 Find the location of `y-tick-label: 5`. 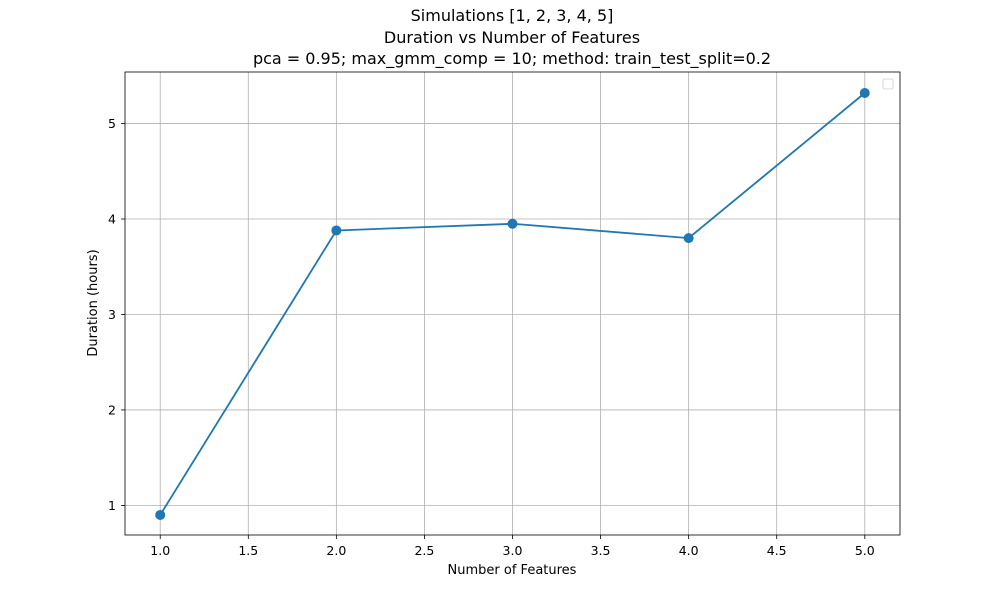

y-tick-label: 5 is located at coordinates (112, 123).